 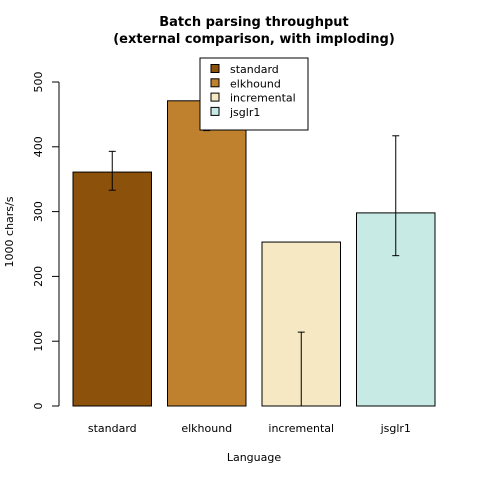 I want to click on x-tick-label: elkhound, so click(x=206, y=428).